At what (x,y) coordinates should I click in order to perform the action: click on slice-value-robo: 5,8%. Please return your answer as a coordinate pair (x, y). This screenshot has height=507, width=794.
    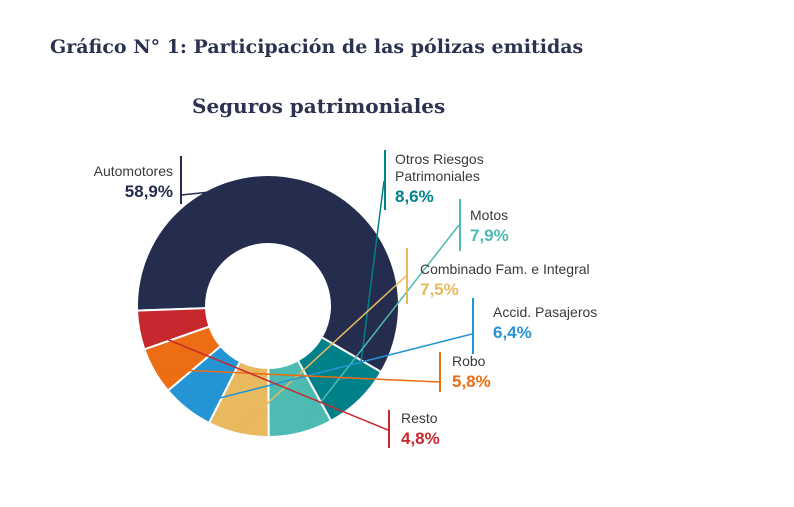
    Looking at the image, I should click on (471, 381).